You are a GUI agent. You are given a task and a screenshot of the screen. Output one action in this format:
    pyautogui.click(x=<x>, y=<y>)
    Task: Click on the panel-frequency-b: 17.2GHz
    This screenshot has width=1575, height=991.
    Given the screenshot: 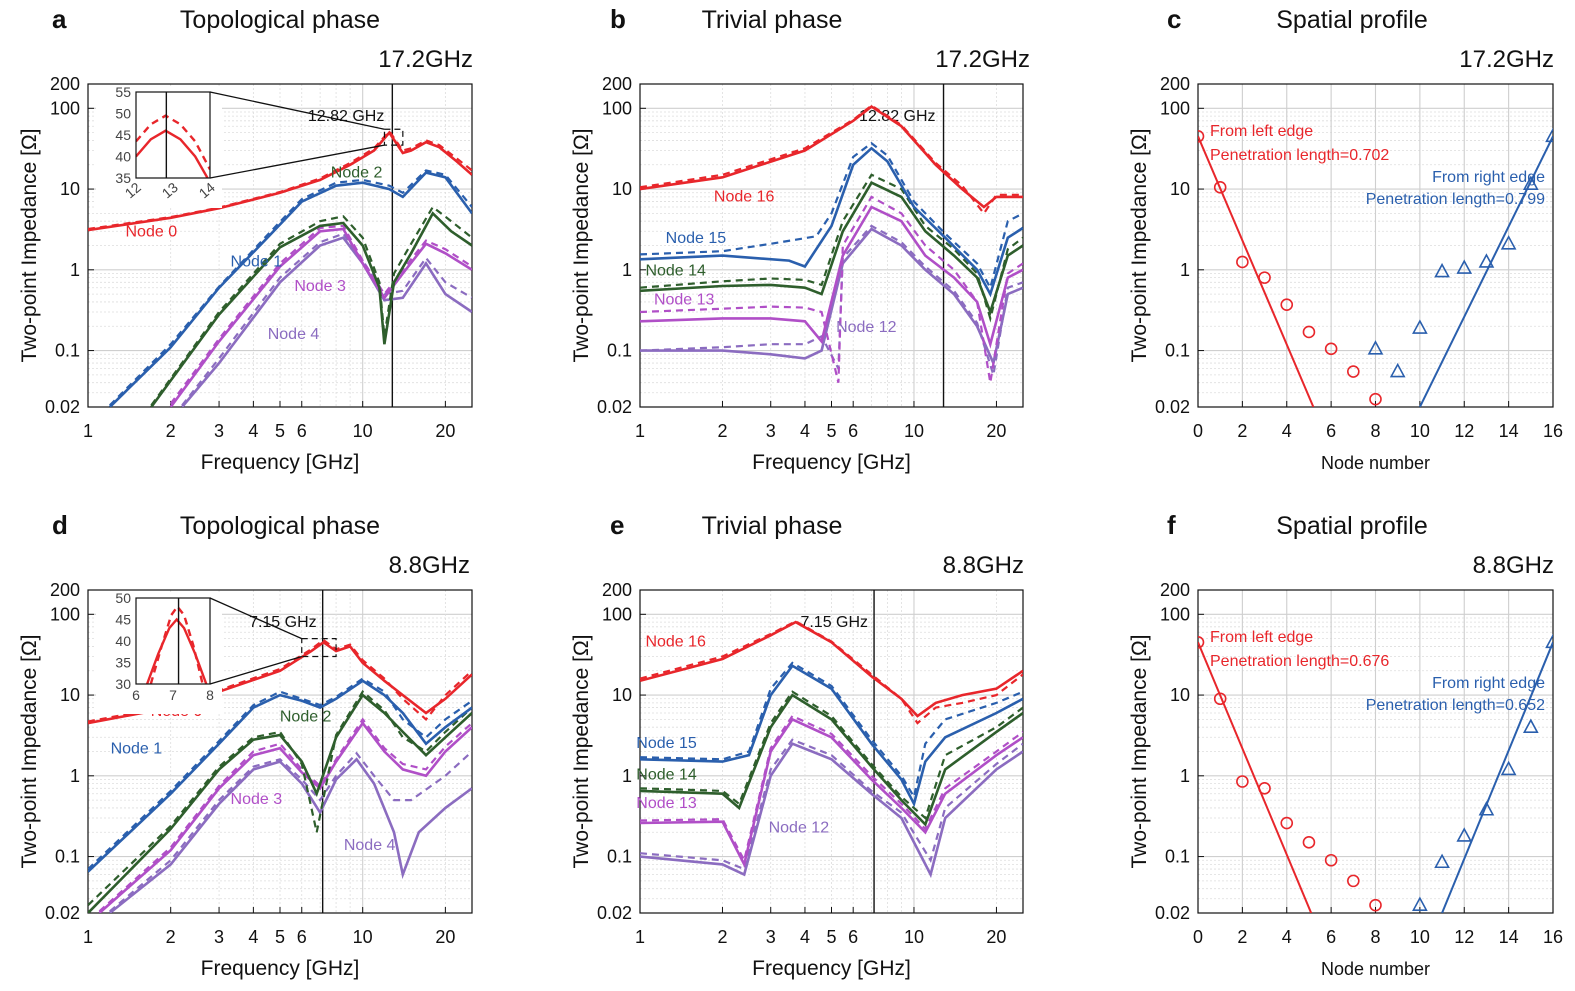 What is the action you would take?
    pyautogui.click(x=982, y=59)
    